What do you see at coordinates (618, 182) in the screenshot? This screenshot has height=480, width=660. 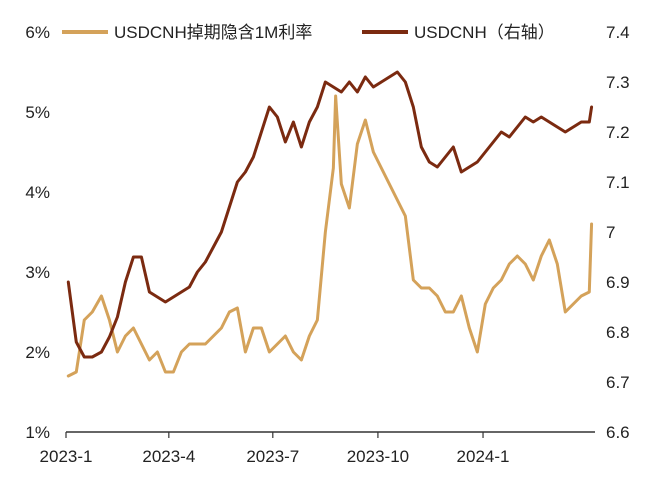 I see `right-tick-label-5: 7.1` at bounding box center [618, 182].